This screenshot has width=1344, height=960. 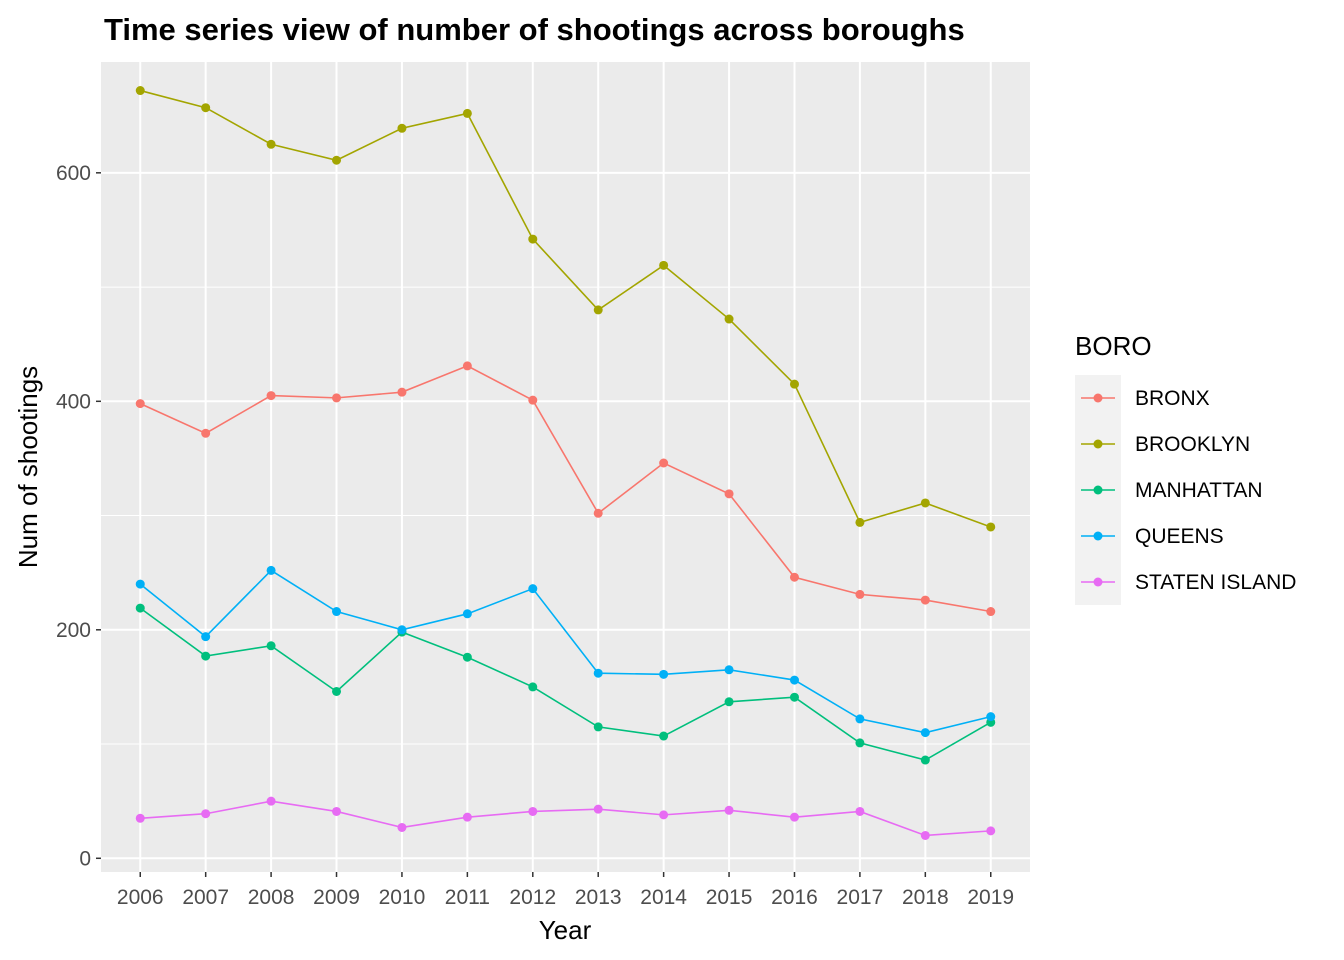 What do you see at coordinates (336, 897) in the screenshot?
I see `x-tick-label: 2009` at bounding box center [336, 897].